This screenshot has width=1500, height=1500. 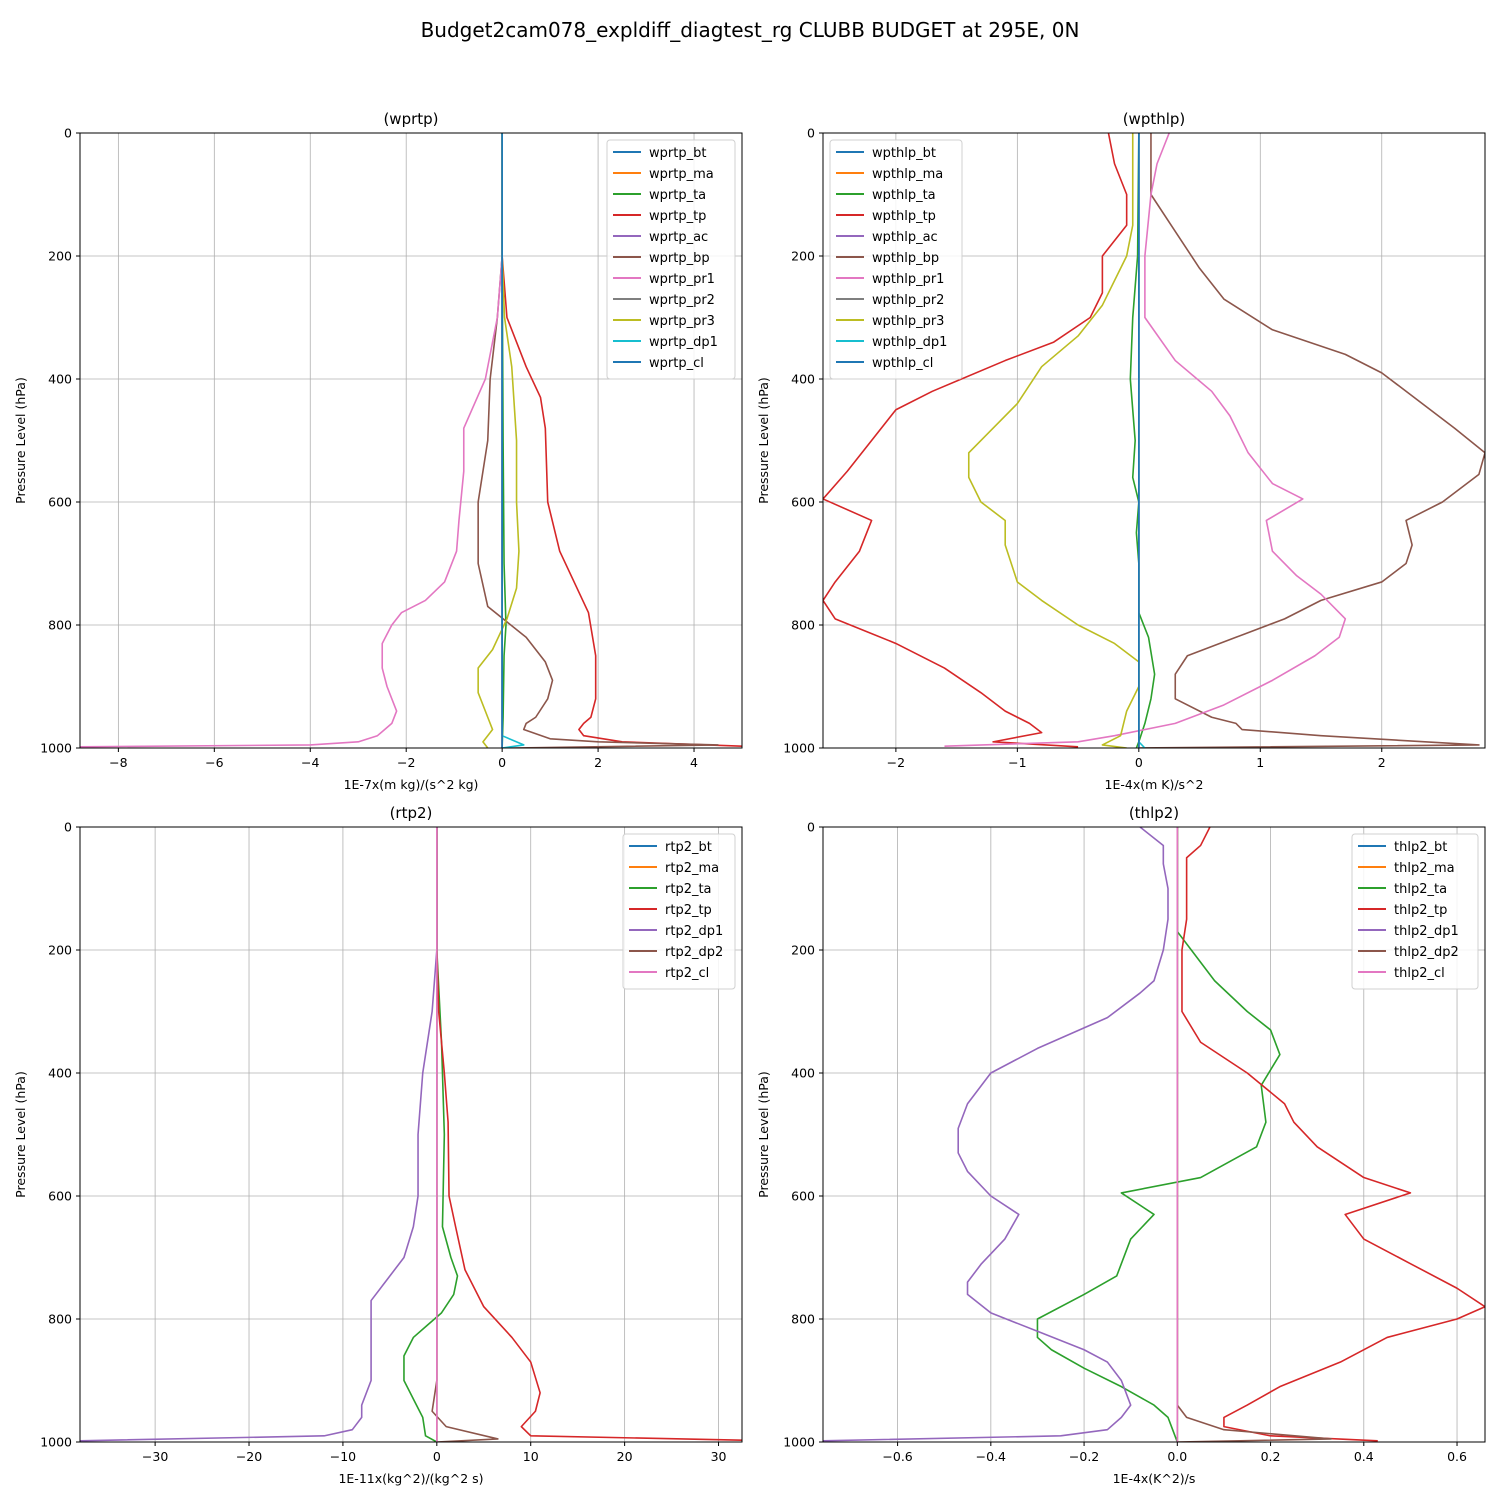 What do you see at coordinates (1260, 762) in the screenshot?
I see `x-tick-label: 1` at bounding box center [1260, 762].